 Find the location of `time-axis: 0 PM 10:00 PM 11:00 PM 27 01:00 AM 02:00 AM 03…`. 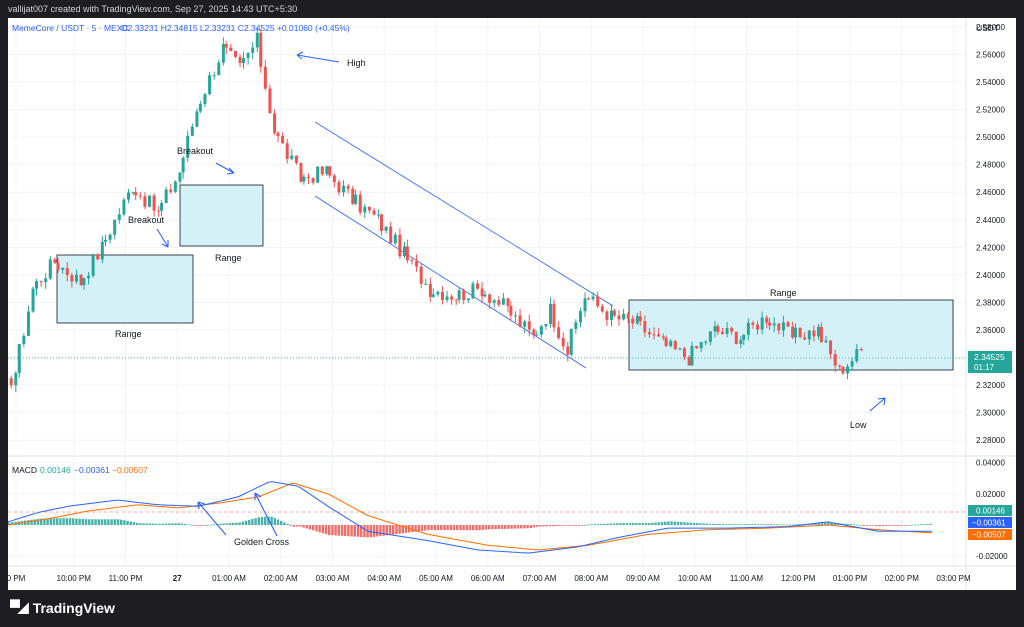

time-axis: 0 PM 10:00 PM 11:00 PM 27 01:00 AM 02:00 AM 03… is located at coordinates (489, 578).